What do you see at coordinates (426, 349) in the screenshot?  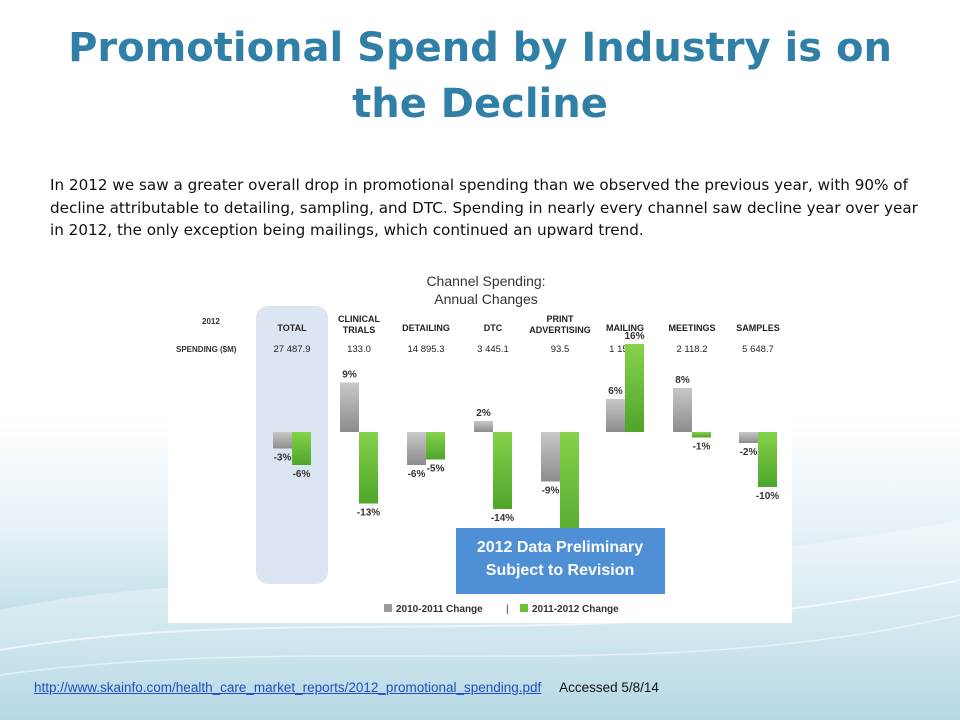 I see `category-spending: 14 895.3` at bounding box center [426, 349].